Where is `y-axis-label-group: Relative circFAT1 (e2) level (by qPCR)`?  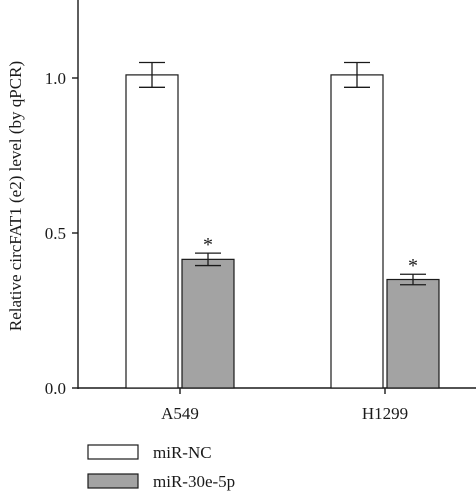
y-axis-label-group: Relative circFAT1 (e2) level (by qPCR) is located at coordinates (15, 196).